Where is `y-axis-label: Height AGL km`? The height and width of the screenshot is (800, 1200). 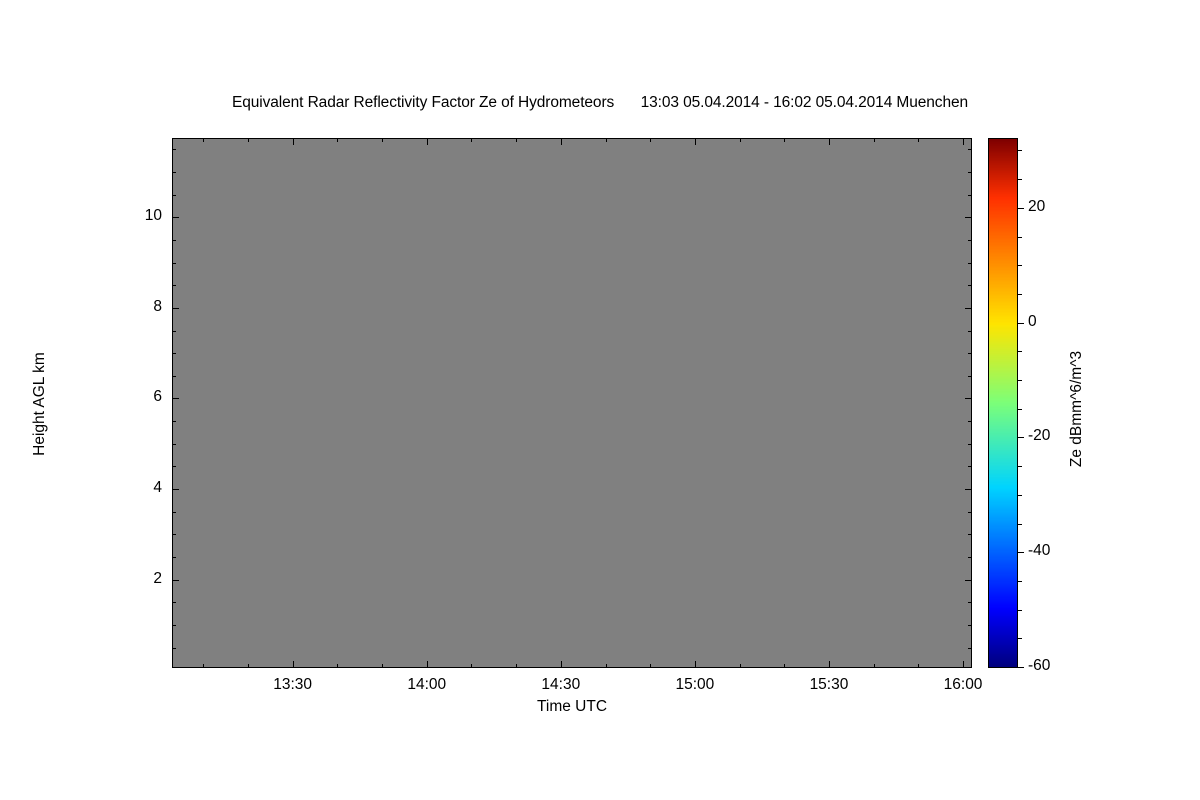 y-axis-label: Height AGL km is located at coordinates (39, 404).